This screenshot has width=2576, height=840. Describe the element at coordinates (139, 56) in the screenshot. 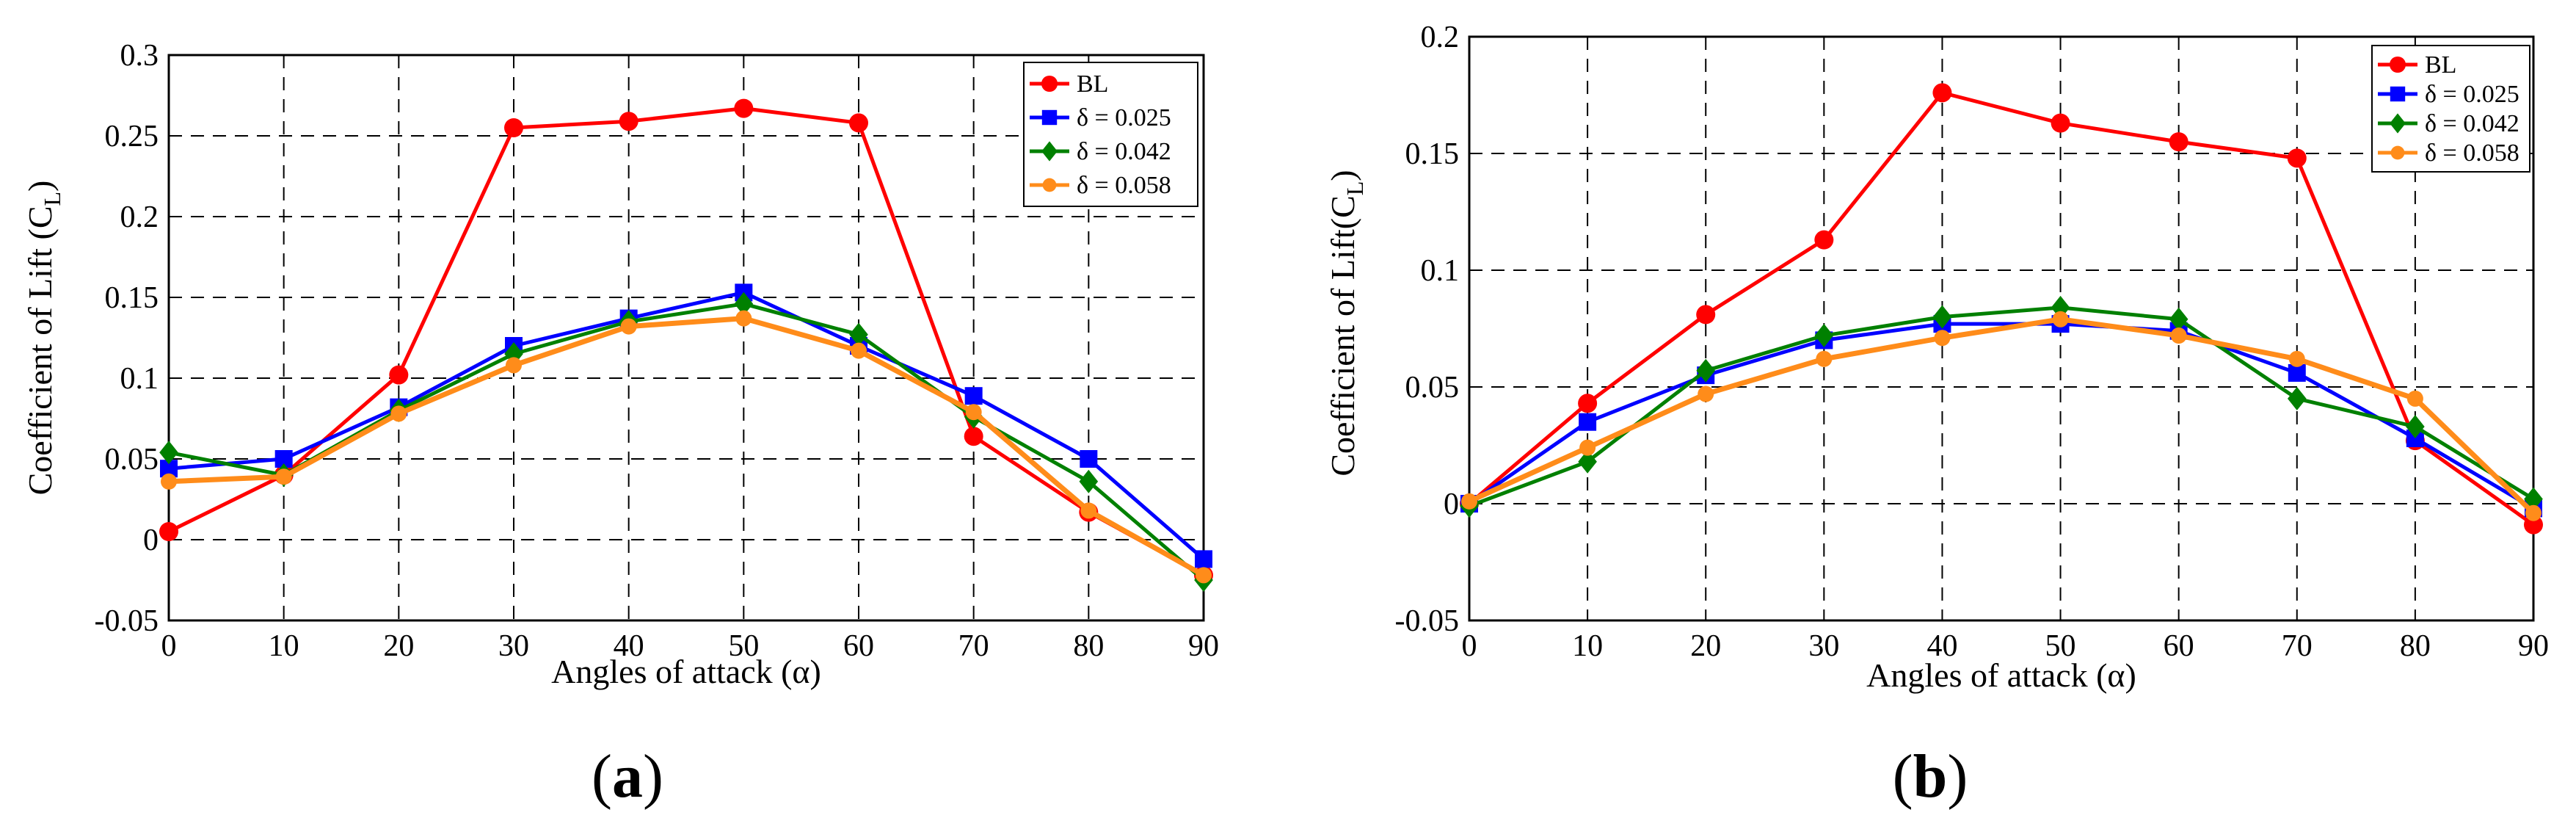

I see `y-tick-label: 0.3` at that location.